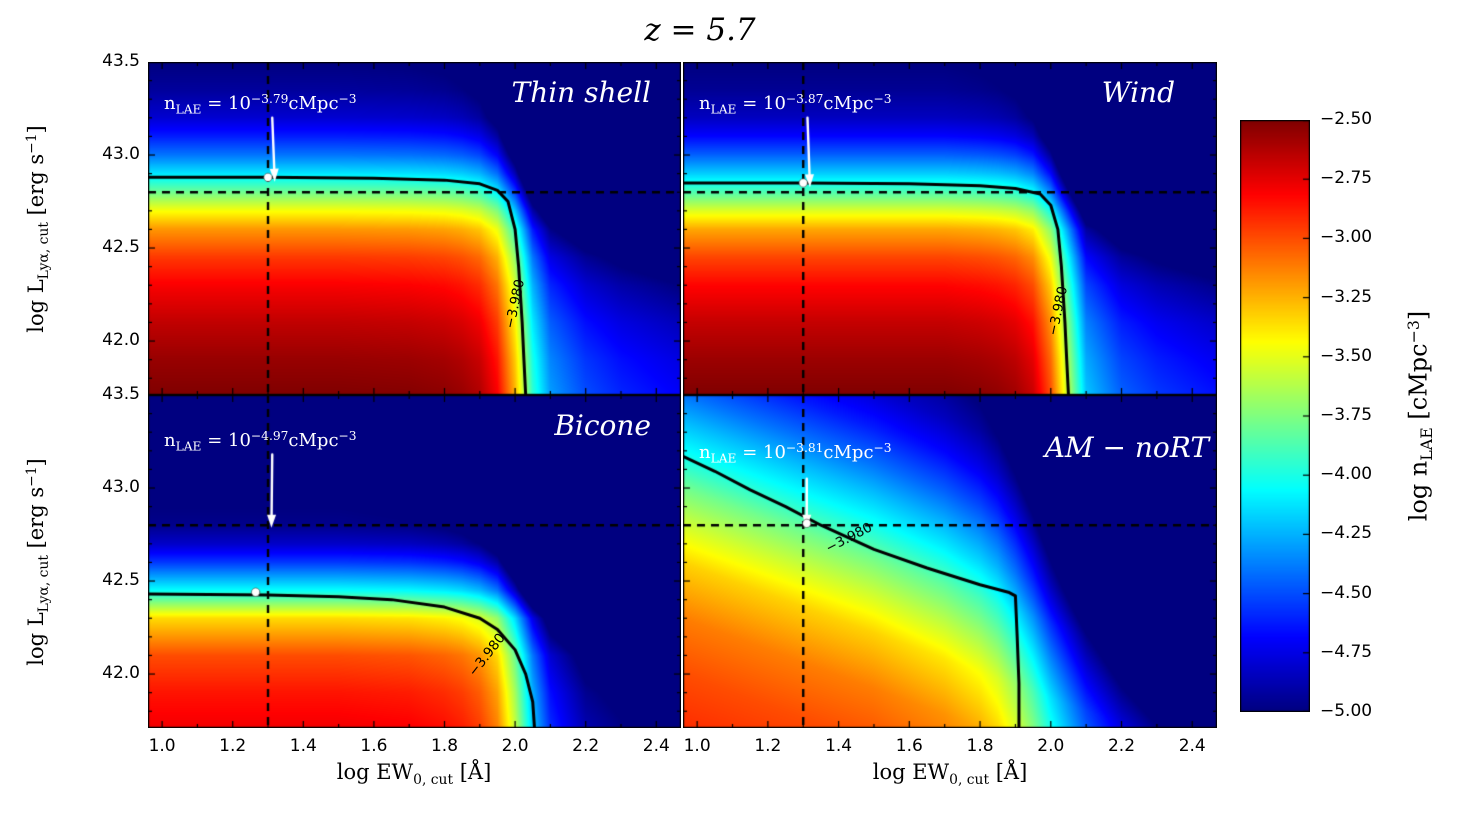  What do you see at coordinates (1346, 474) in the screenshot?
I see `colorbar-tick-label: −4.00` at bounding box center [1346, 474].